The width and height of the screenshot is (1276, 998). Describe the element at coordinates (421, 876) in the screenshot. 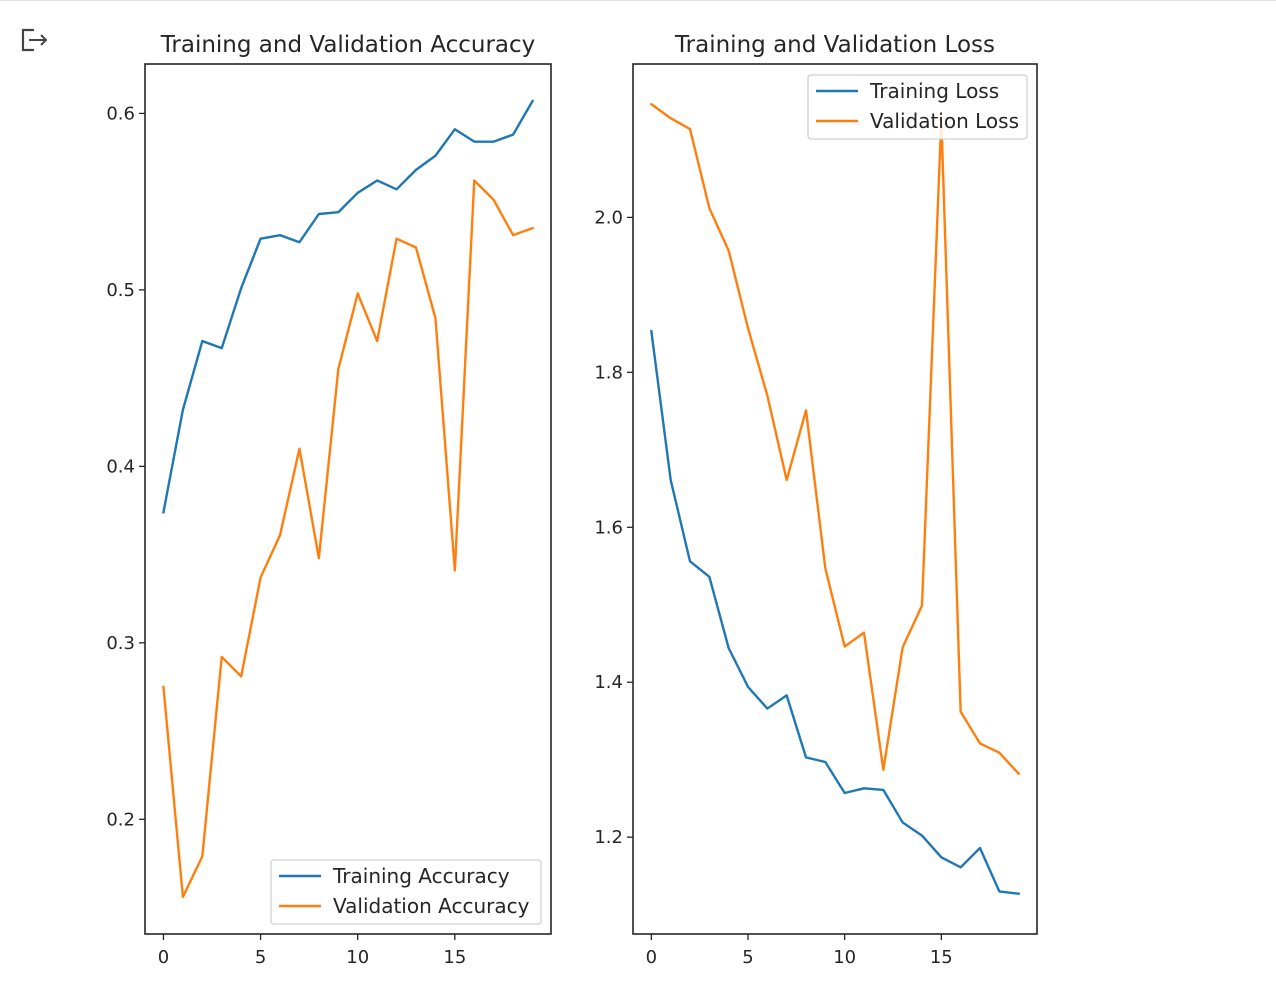

I see `chart-1-legend-label: Training Accuracy` at that location.